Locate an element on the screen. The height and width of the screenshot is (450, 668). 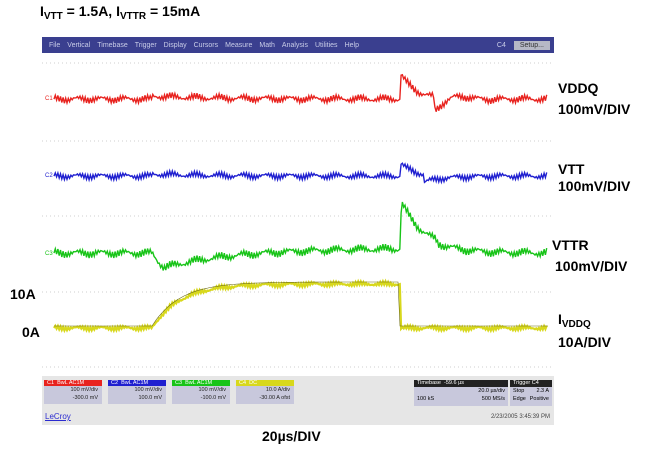
menu-file: File is located at coordinates (55, 45).